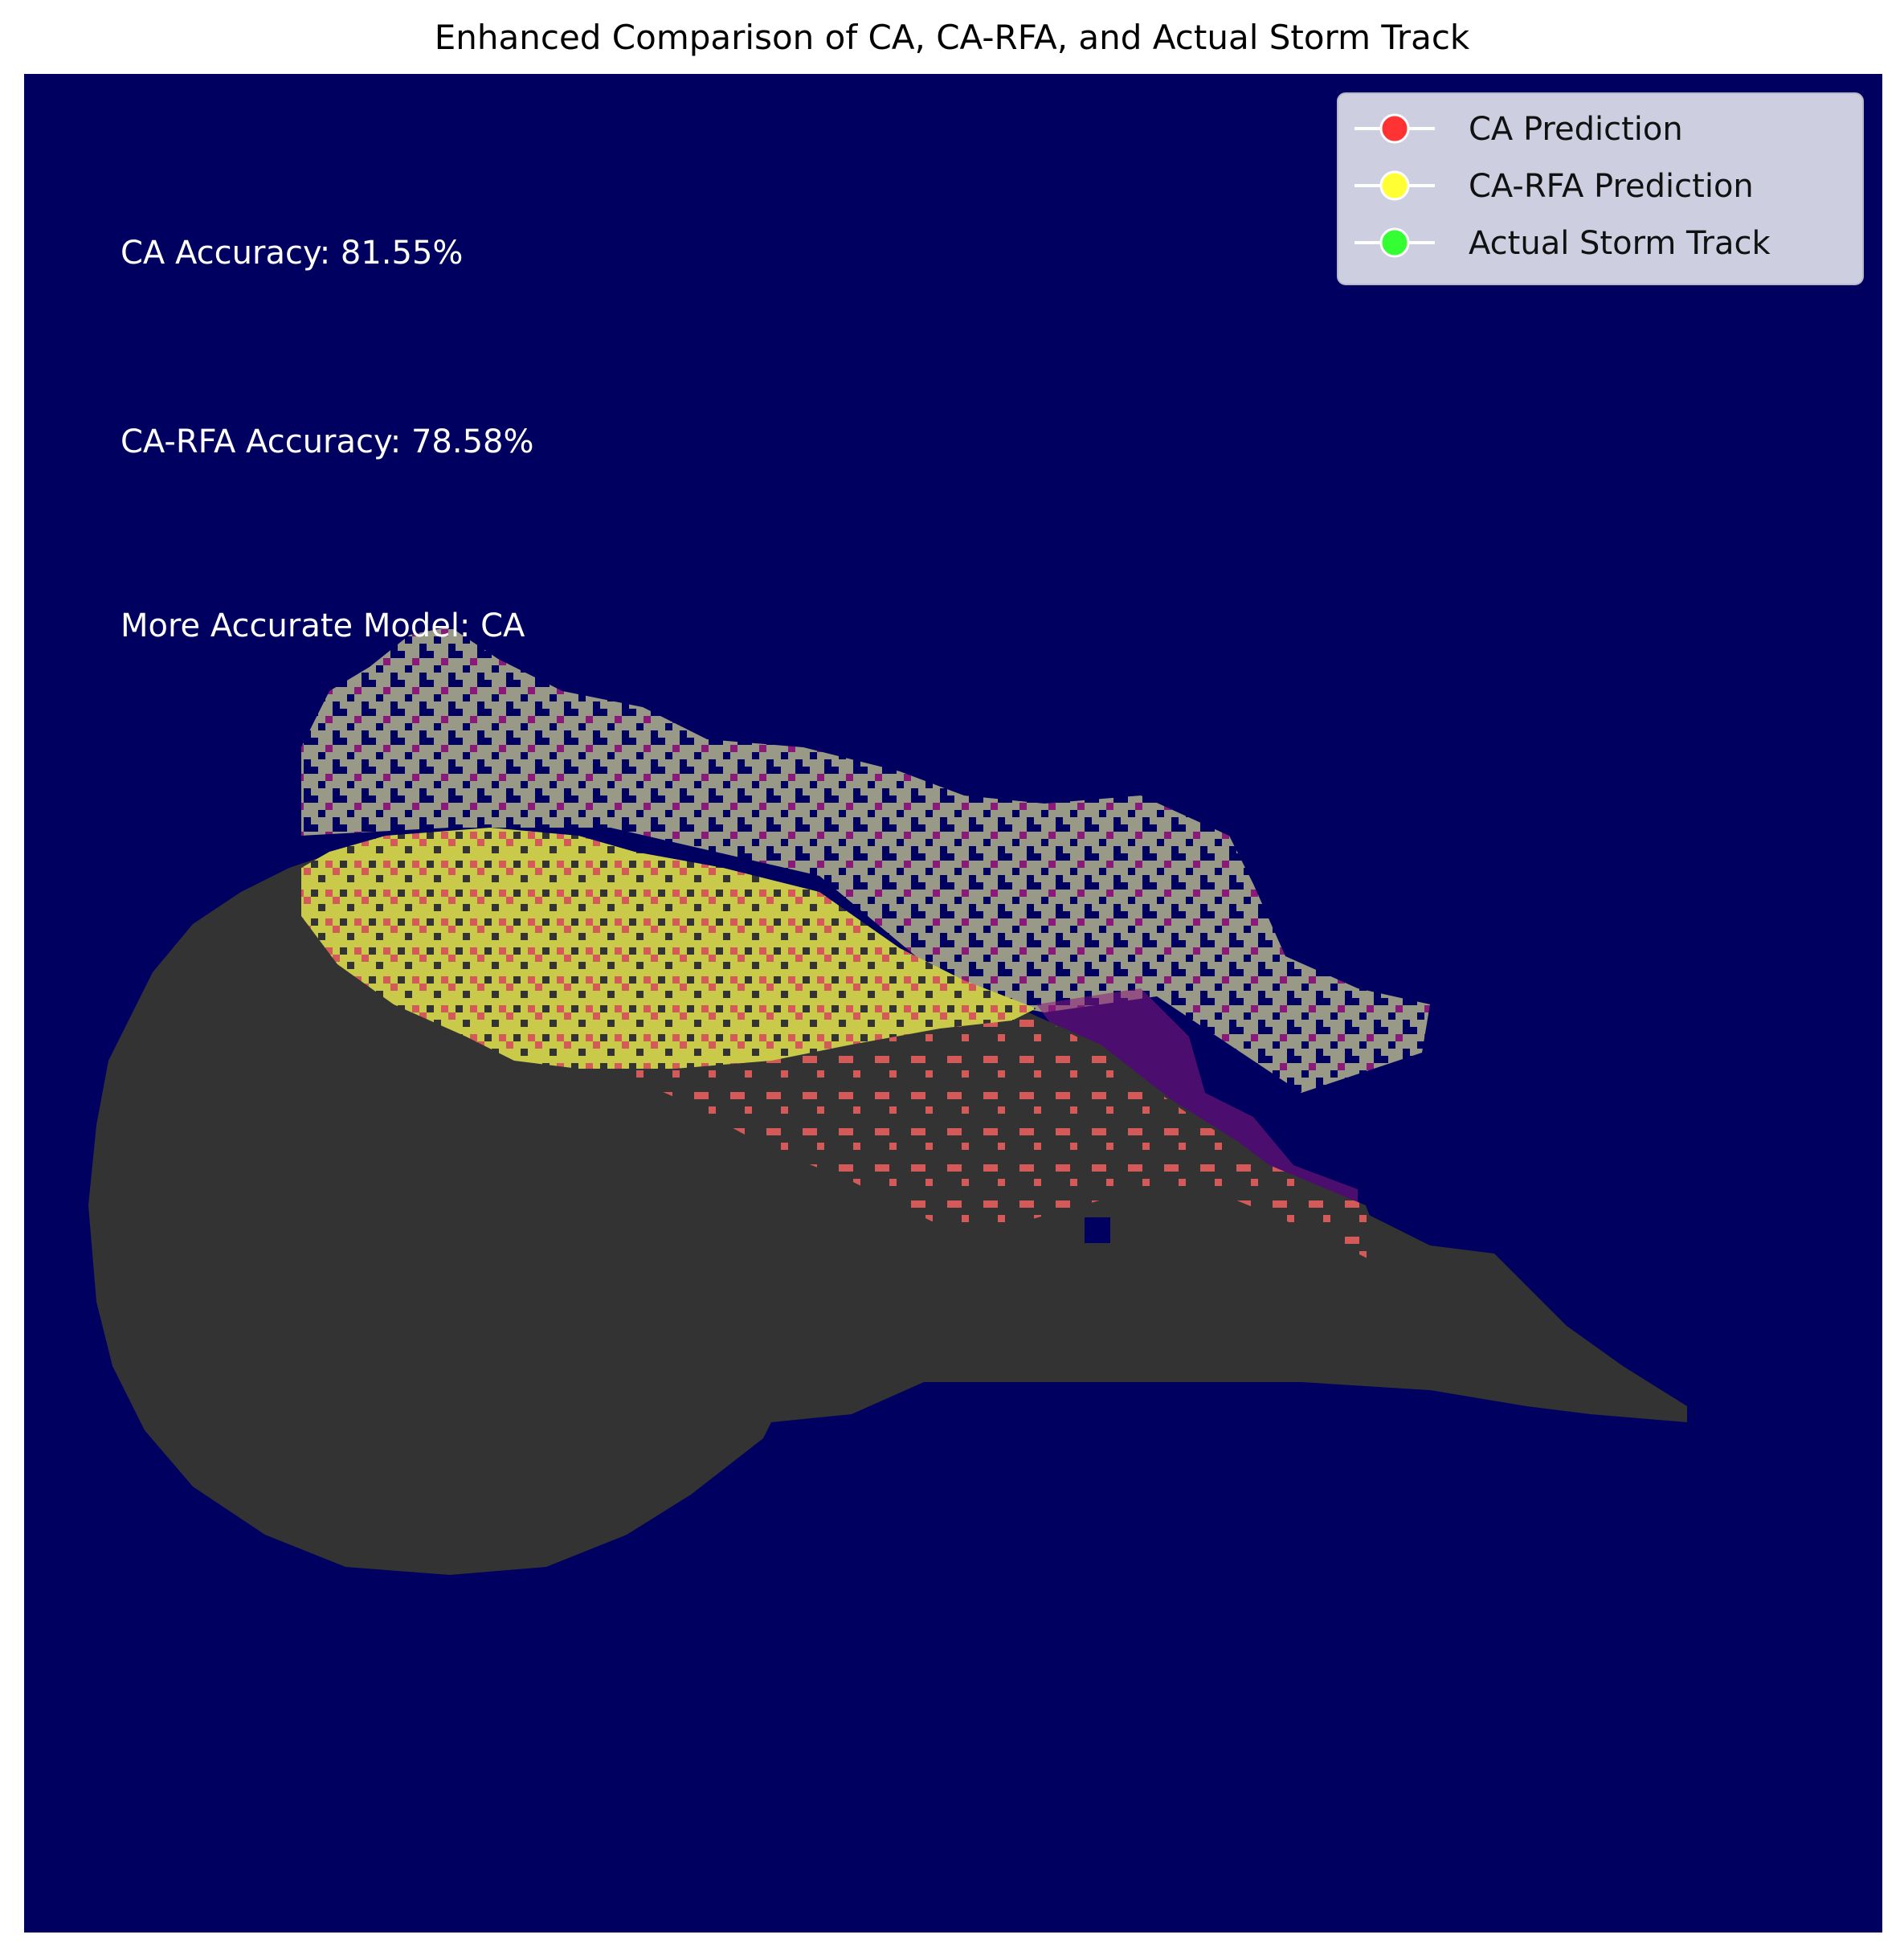 This screenshot has width=1904, height=1955. I want to click on legend-item-2: Actual Storm Track, so click(1563, 244).